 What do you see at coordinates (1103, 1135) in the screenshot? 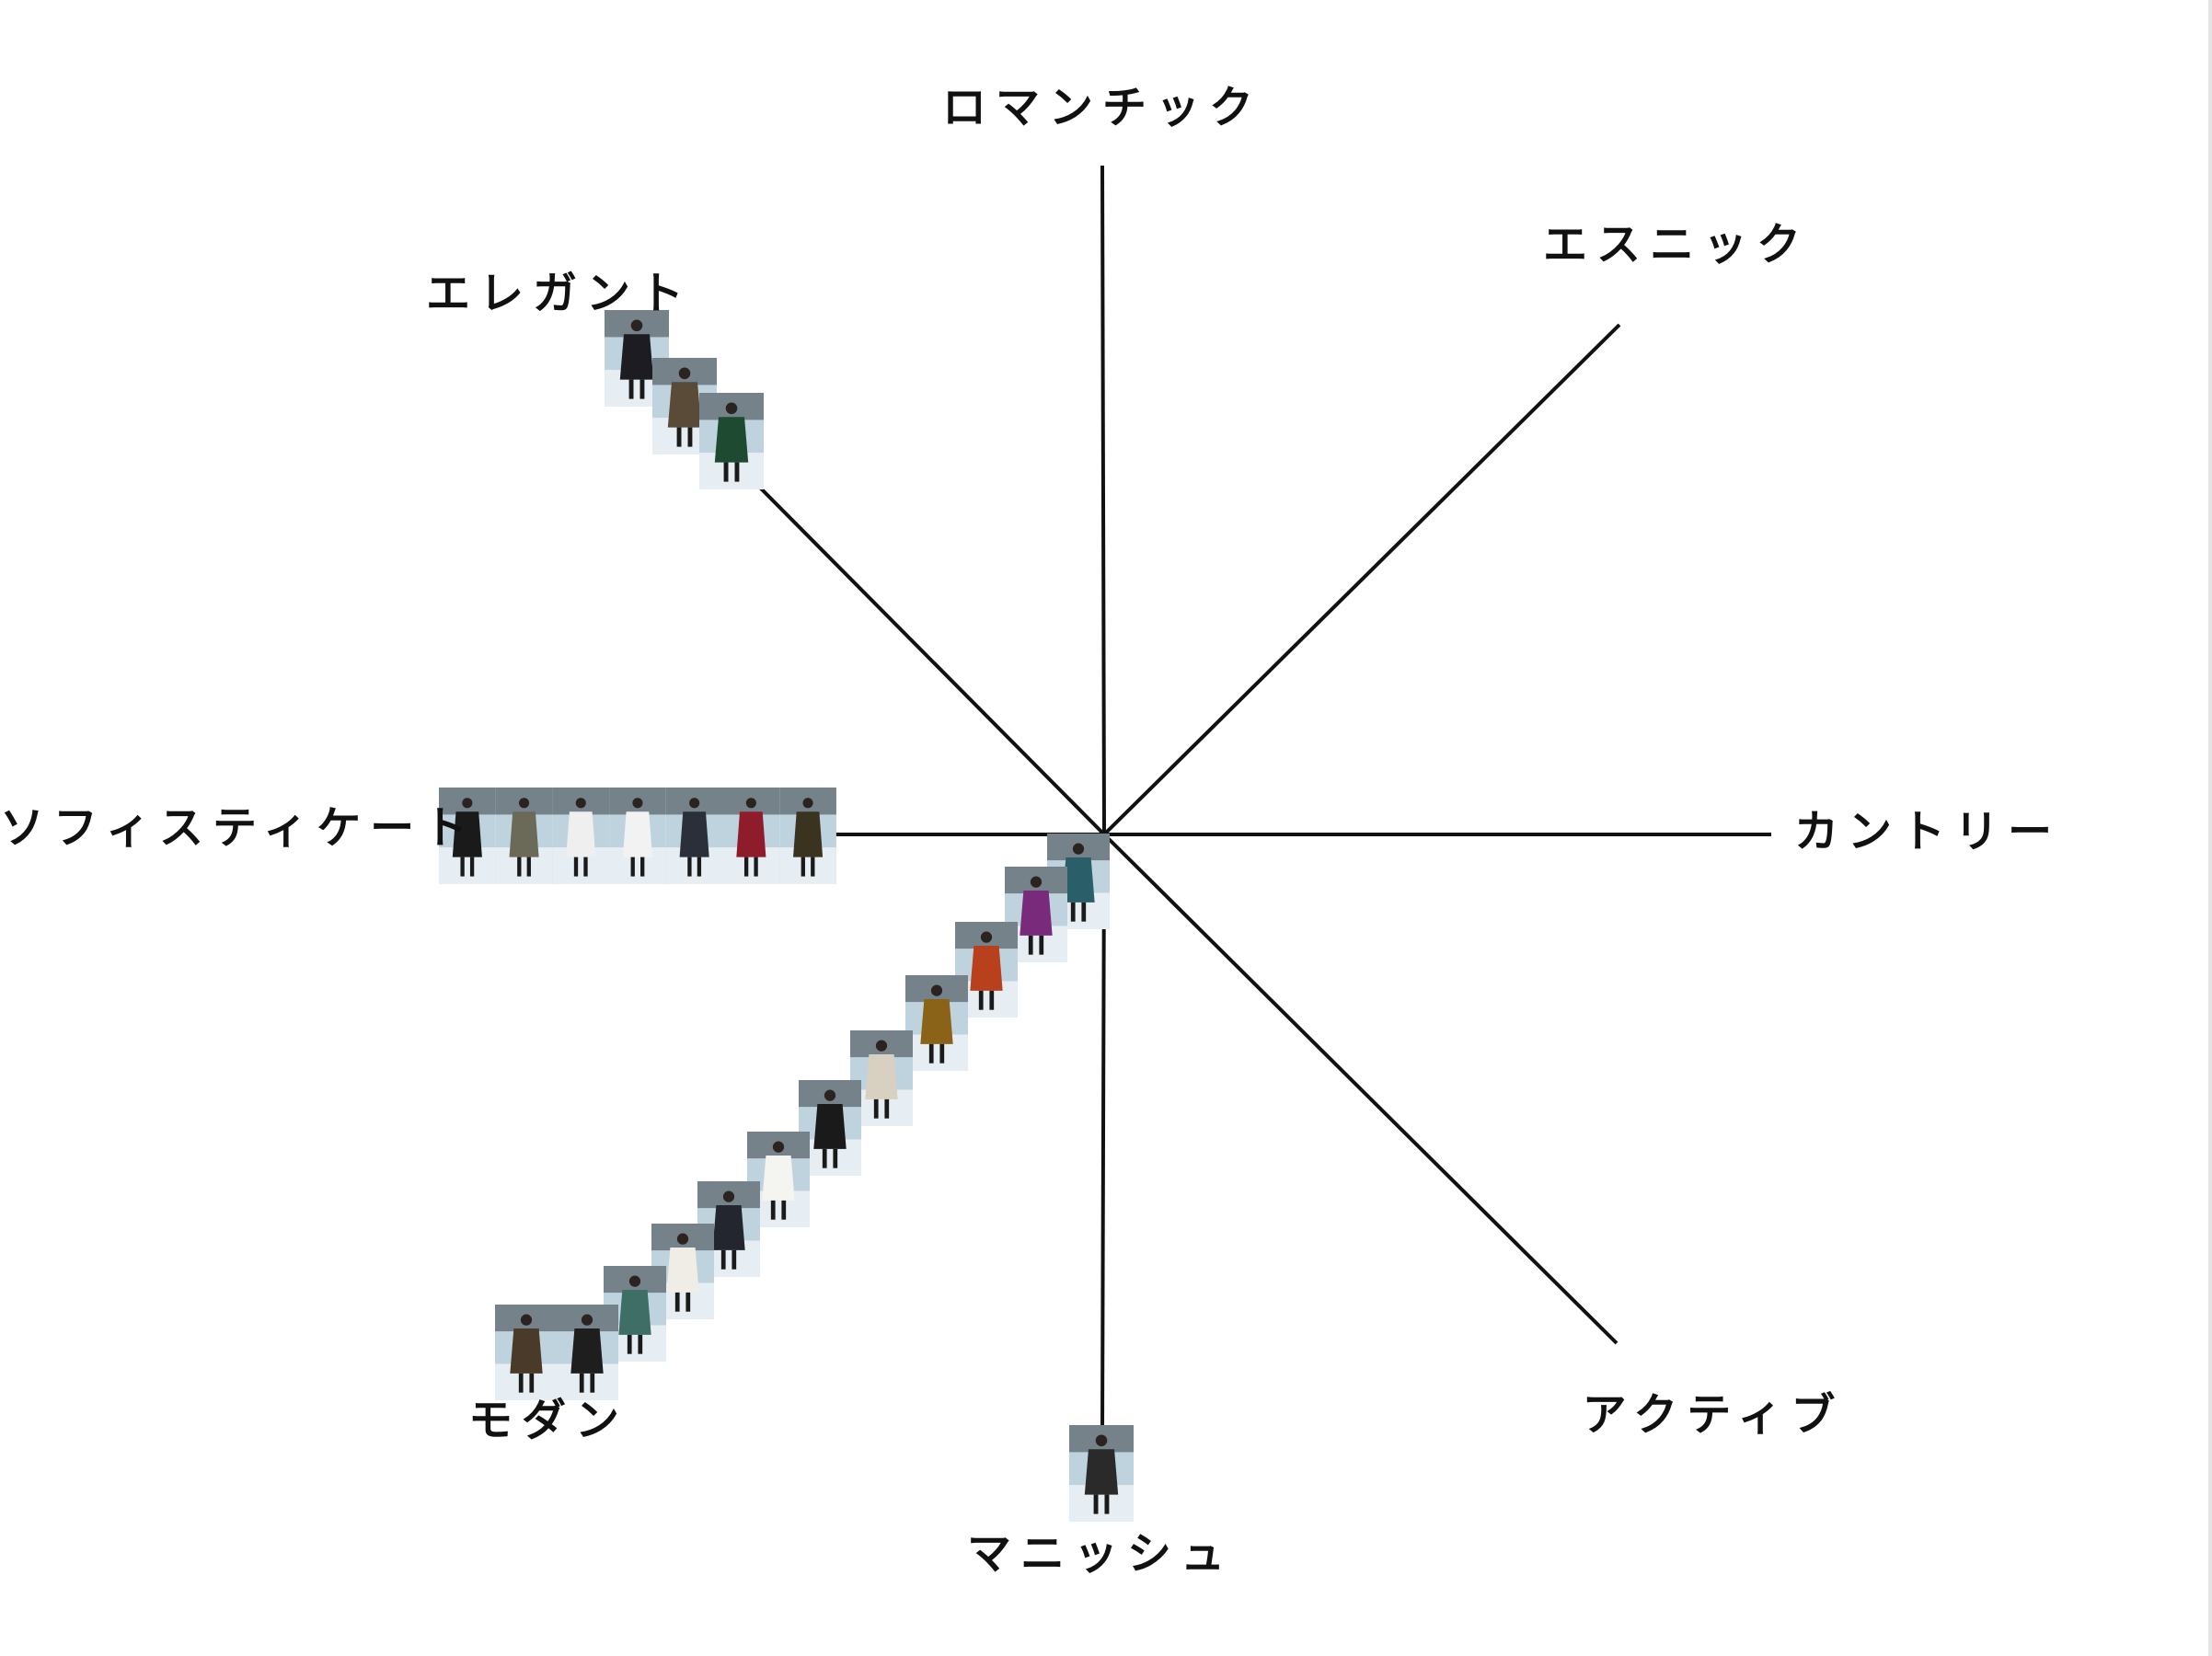
I see `axis-line-mannish` at bounding box center [1103, 1135].